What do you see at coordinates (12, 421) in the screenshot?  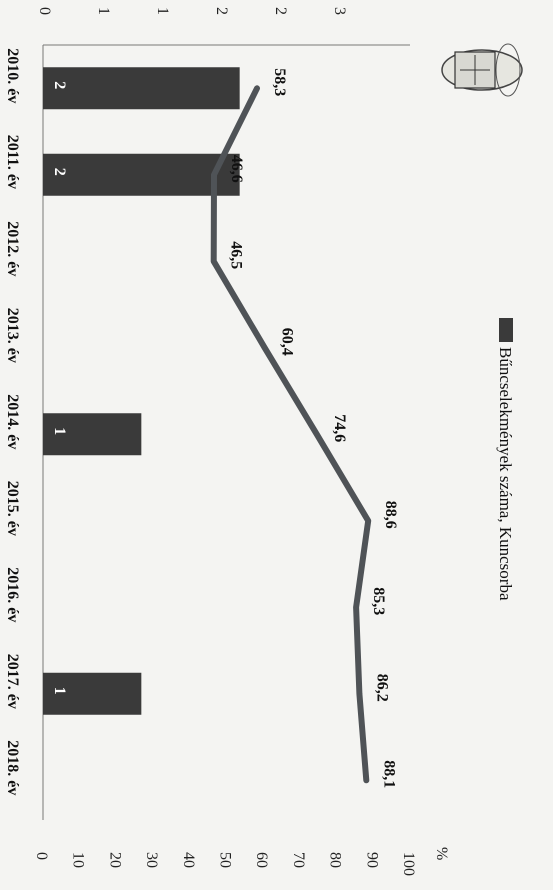 I see `category-label: 2014. év` at bounding box center [12, 421].